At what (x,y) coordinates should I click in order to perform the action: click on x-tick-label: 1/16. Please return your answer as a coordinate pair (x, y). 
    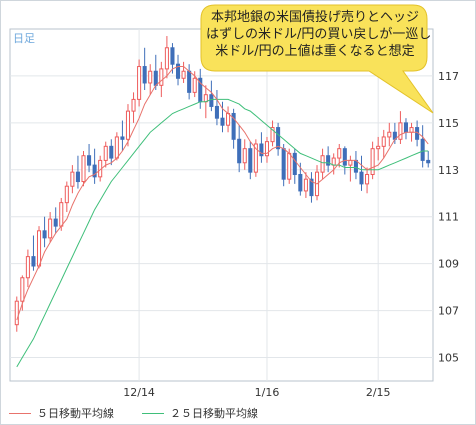
    Looking at the image, I should click on (267, 392).